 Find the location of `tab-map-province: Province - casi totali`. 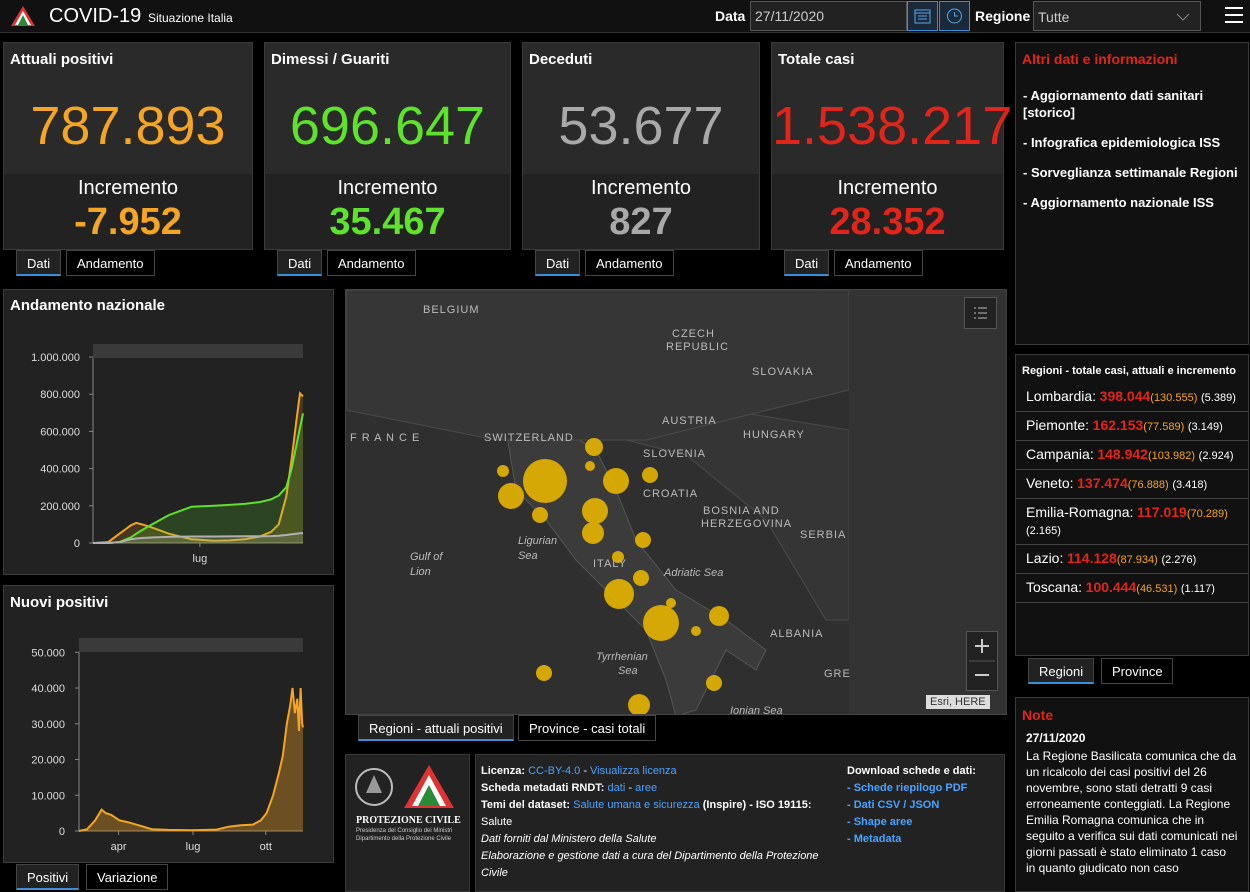

tab-map-province: Province - casi totali is located at coordinates (587, 728).